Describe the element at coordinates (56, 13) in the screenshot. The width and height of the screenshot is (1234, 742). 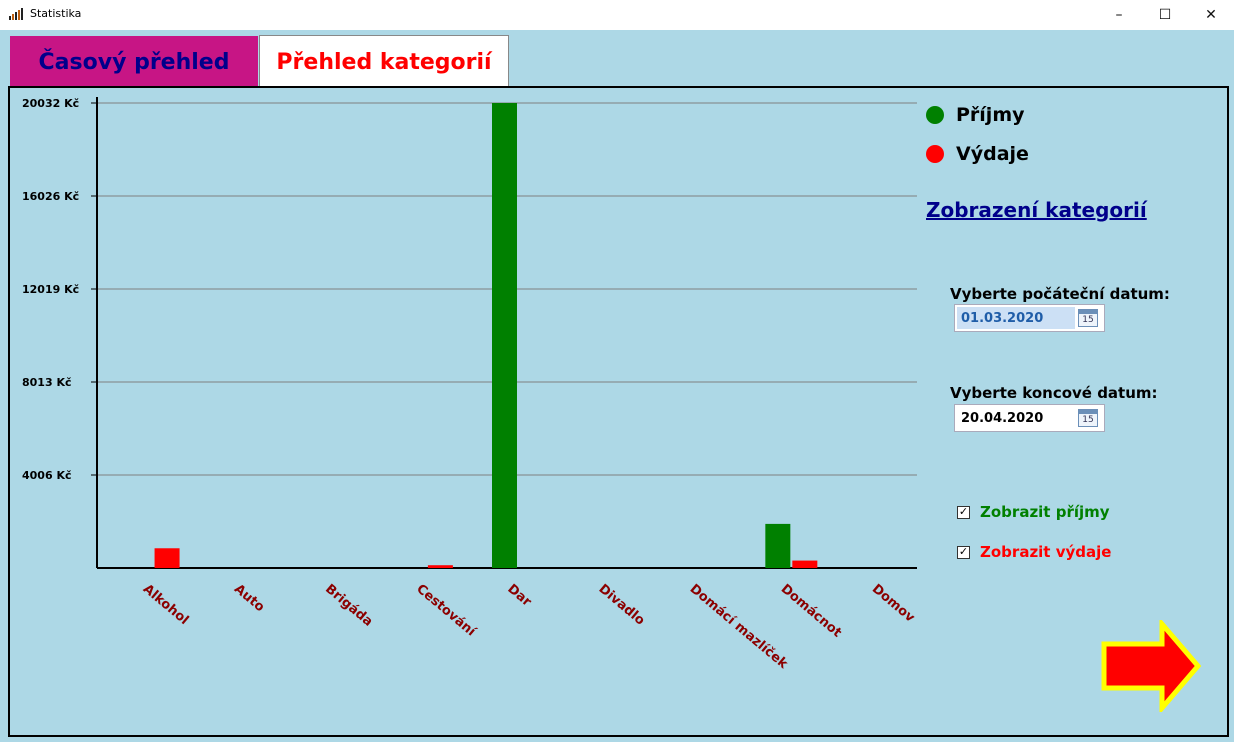
I see `window-title: Statistika` at that location.